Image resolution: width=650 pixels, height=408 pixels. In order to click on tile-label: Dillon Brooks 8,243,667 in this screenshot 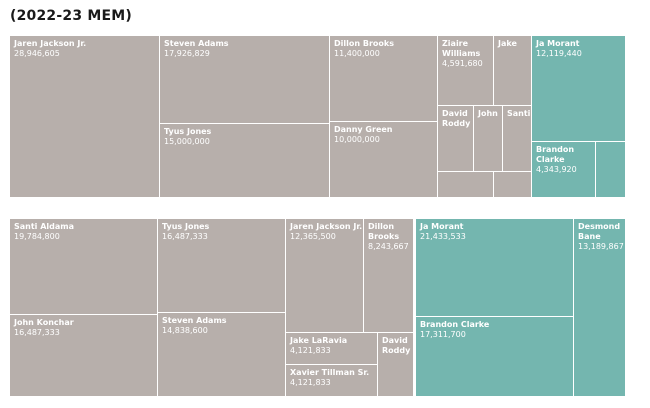, I will do `click(390, 237)`.